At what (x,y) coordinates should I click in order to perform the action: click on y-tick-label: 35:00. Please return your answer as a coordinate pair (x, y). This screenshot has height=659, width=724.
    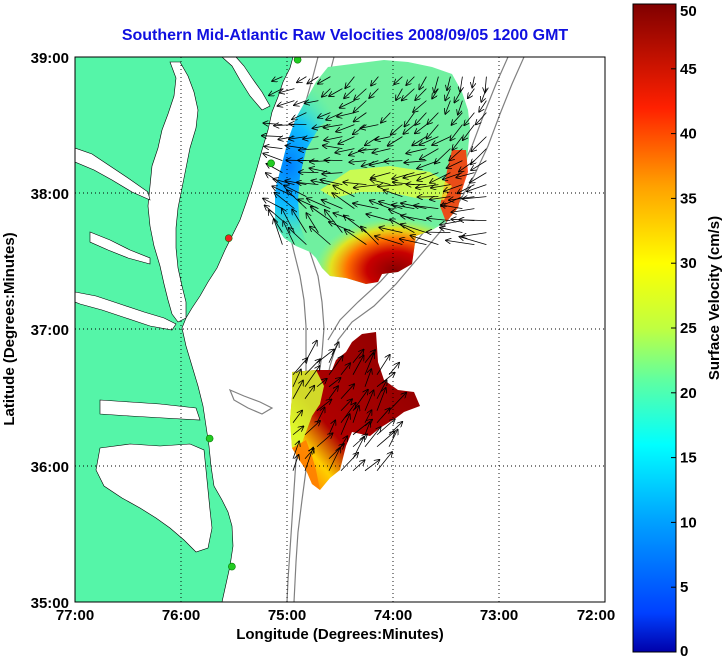
    Looking at the image, I should click on (50, 603).